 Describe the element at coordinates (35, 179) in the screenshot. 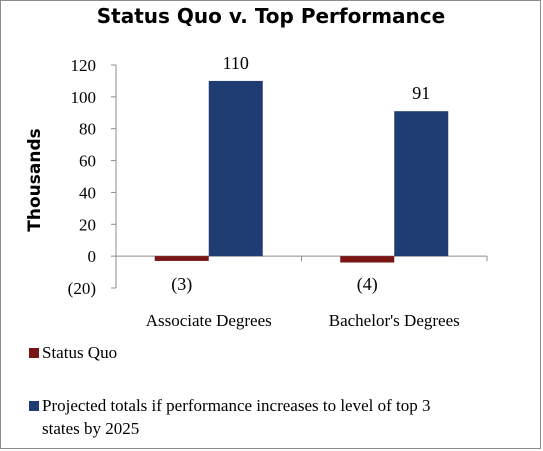

I see `y-axis-label: Thousands` at that location.